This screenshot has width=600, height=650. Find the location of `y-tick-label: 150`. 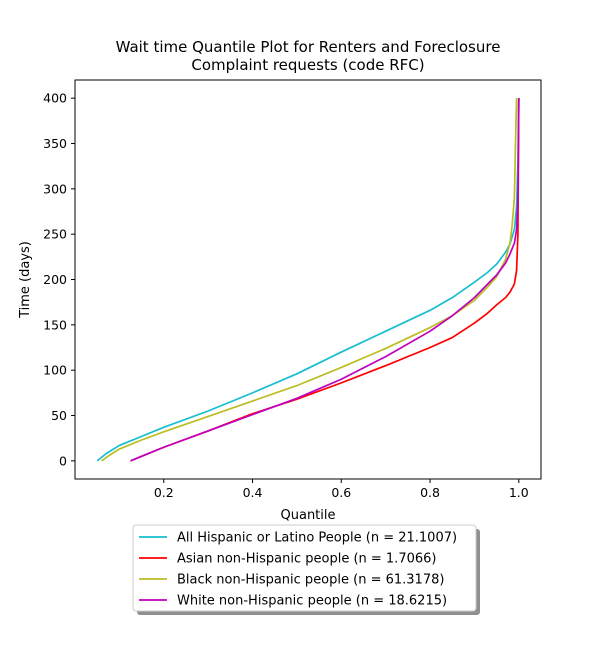

y-tick-label: 150 is located at coordinates (55, 324).